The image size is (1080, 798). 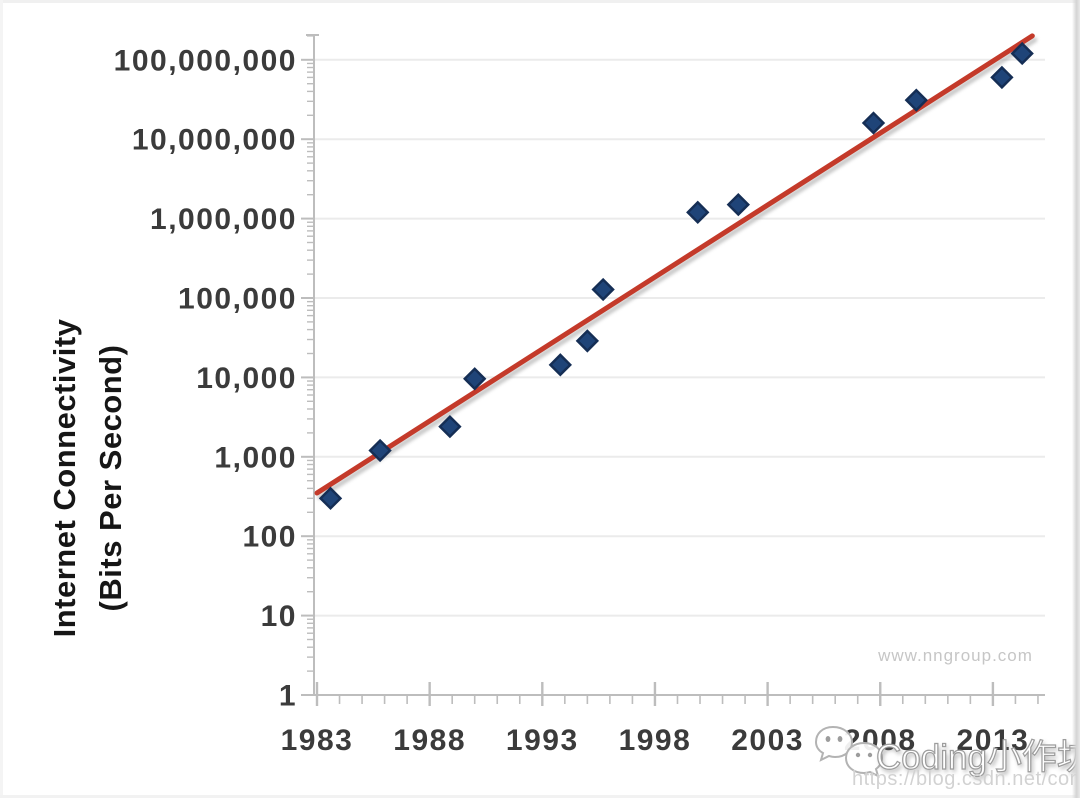 What do you see at coordinates (767, 740) in the screenshot?
I see `x-tick-label: 2003` at bounding box center [767, 740].